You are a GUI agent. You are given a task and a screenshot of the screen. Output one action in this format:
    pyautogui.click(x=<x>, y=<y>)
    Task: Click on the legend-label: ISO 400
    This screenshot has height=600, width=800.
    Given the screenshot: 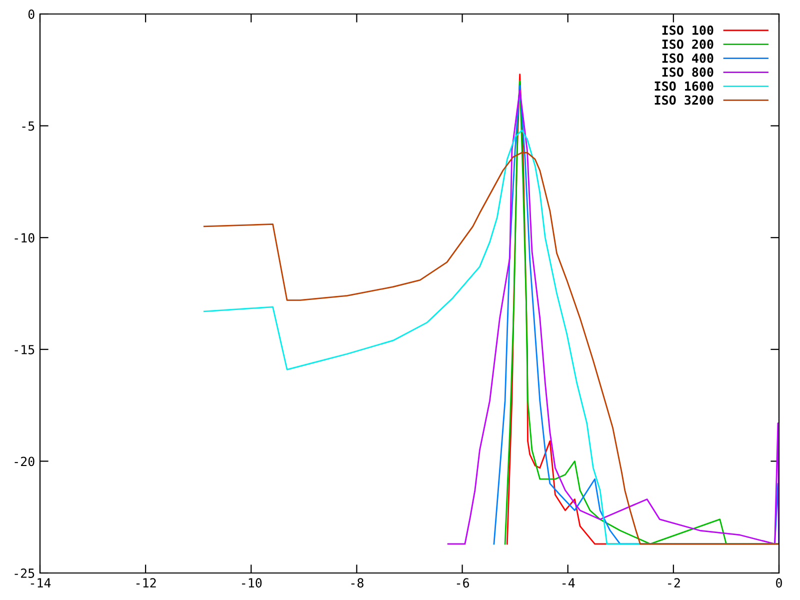 What is the action you would take?
    pyautogui.click(x=688, y=58)
    